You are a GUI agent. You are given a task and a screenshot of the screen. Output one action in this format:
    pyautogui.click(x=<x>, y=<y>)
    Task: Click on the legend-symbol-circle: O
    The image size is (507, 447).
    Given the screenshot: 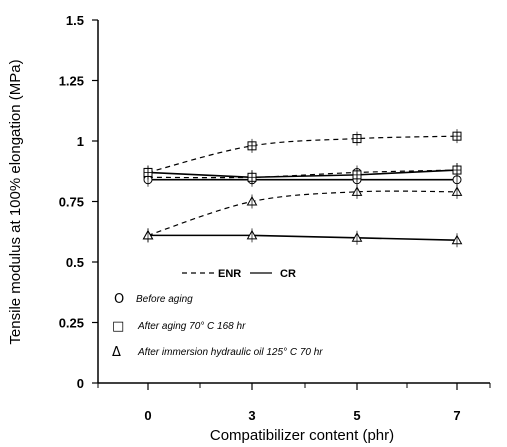 What is the action you would take?
    pyautogui.click(x=119, y=299)
    